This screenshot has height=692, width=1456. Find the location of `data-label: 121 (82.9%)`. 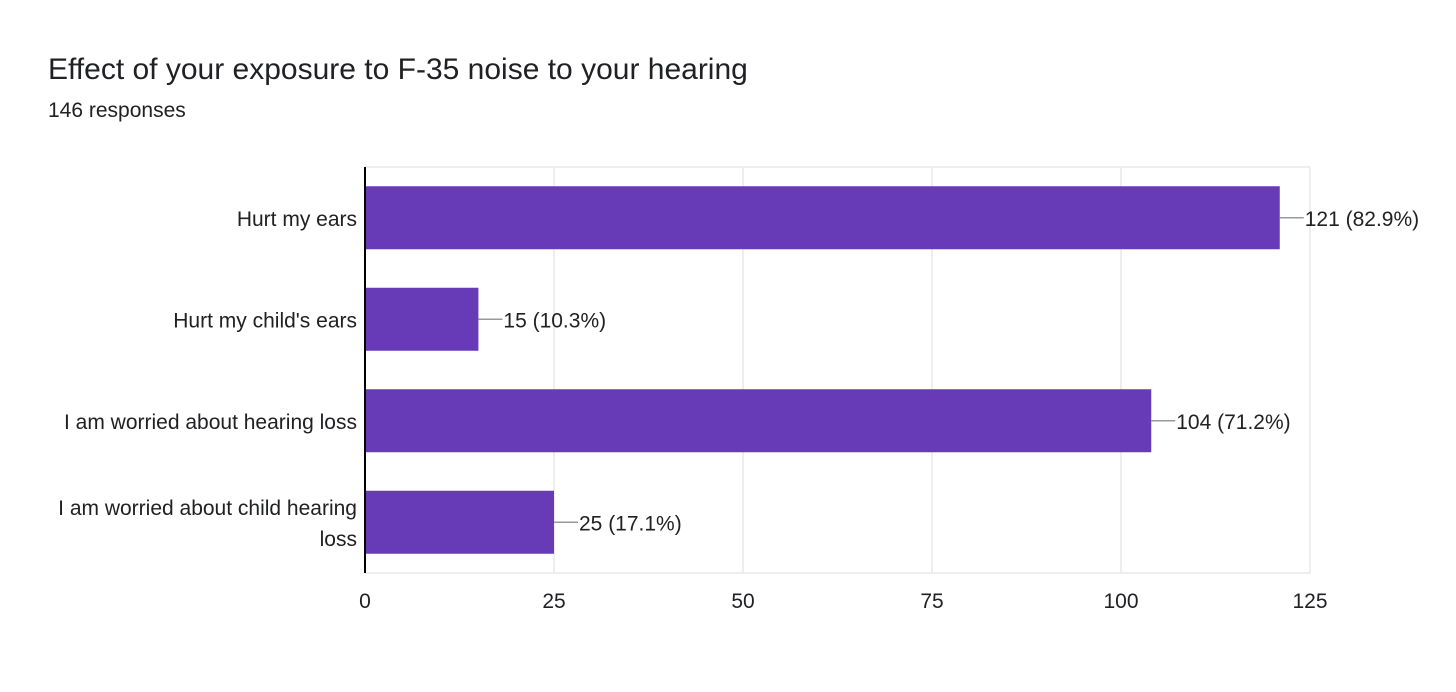

data-label: 121 (82.9%) is located at coordinates (1362, 219).